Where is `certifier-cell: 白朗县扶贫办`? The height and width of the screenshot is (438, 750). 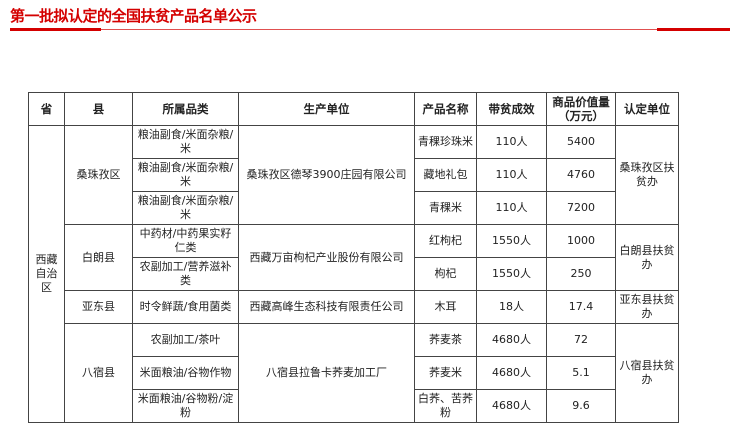 certifier-cell: 白朗县扶贫办 is located at coordinates (647, 257).